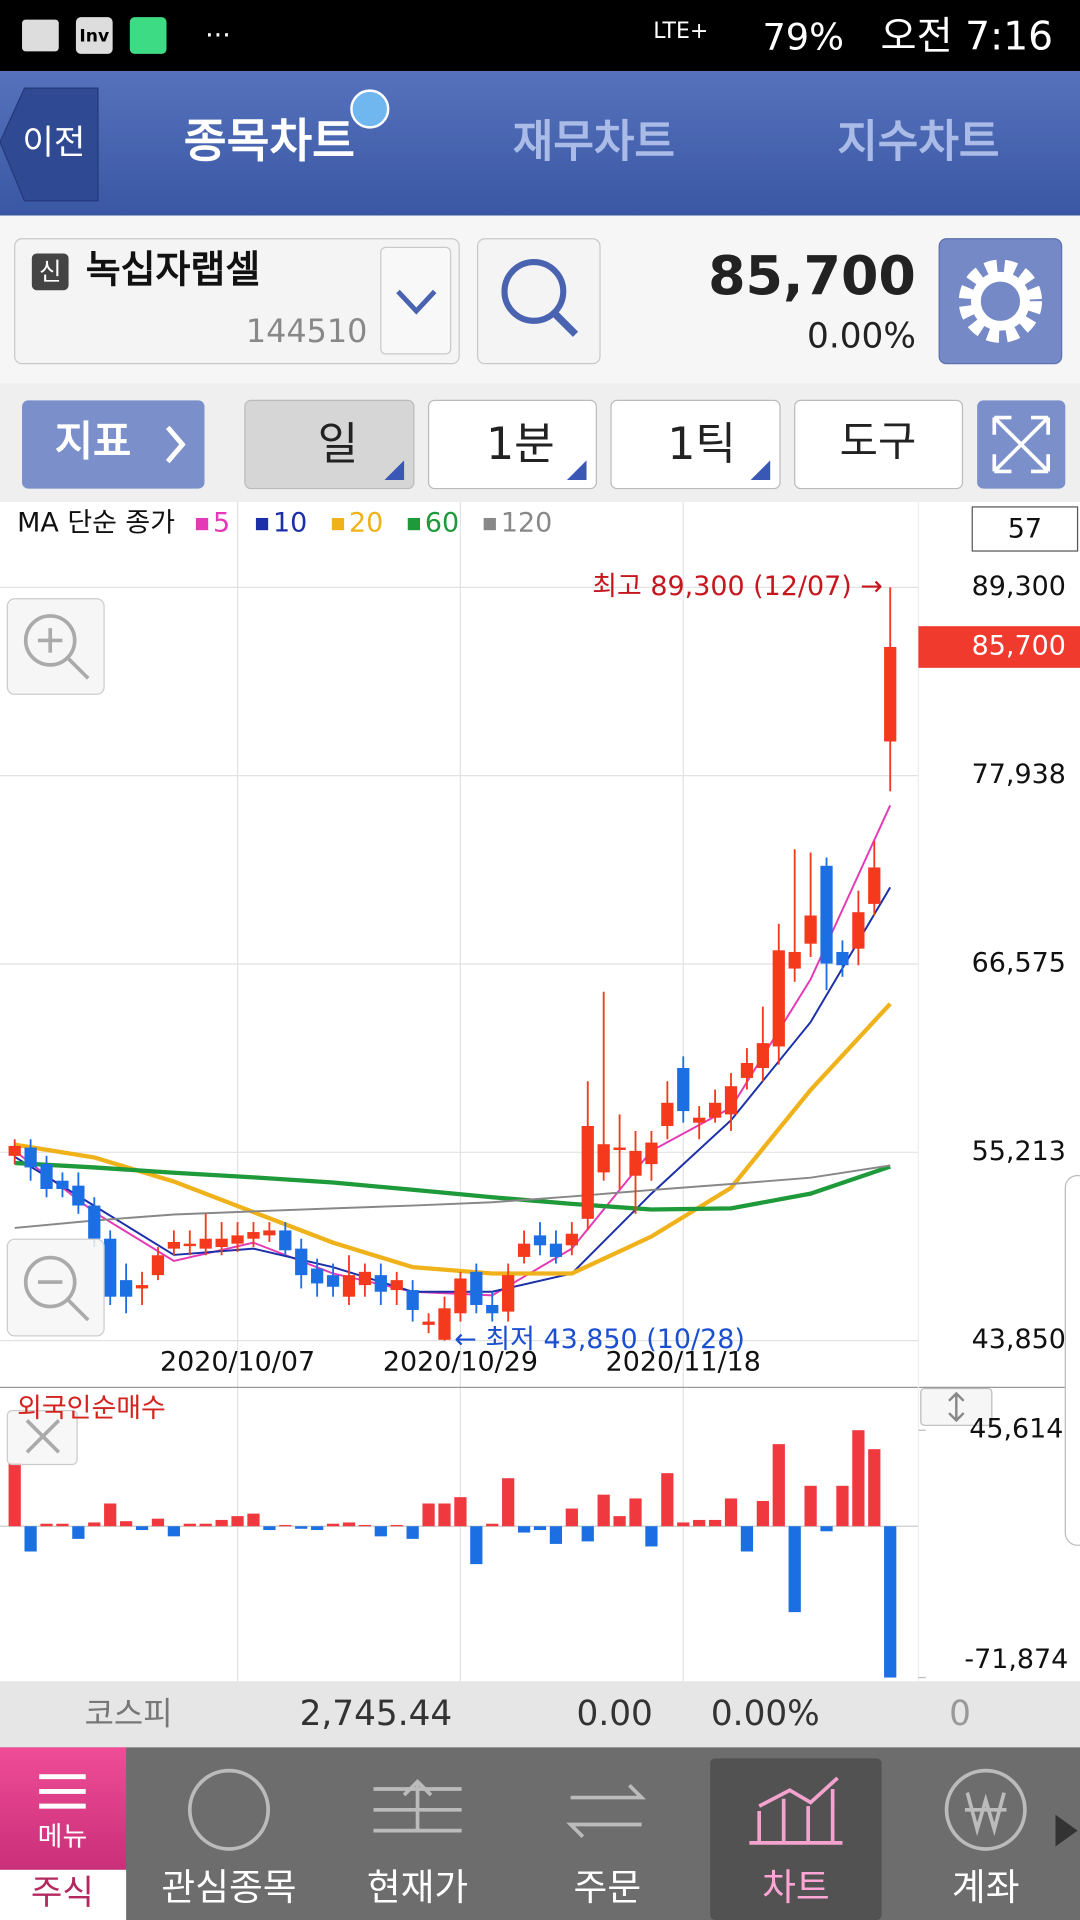 This screenshot has height=1920, width=1080. I want to click on tick-label: 1틱, so click(701, 444).